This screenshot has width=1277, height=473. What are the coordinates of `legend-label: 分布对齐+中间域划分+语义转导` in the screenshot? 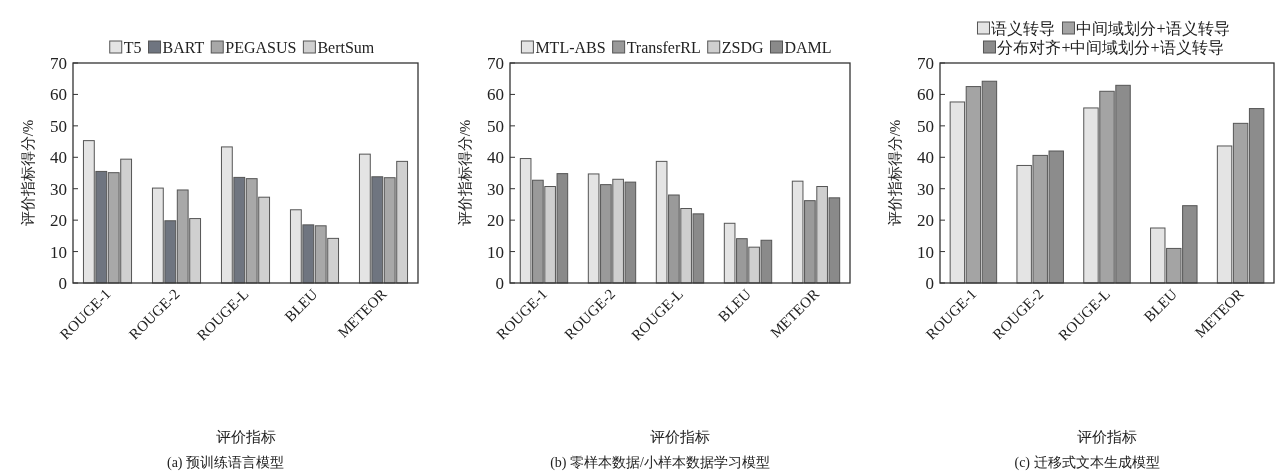 It's located at (1110, 47).